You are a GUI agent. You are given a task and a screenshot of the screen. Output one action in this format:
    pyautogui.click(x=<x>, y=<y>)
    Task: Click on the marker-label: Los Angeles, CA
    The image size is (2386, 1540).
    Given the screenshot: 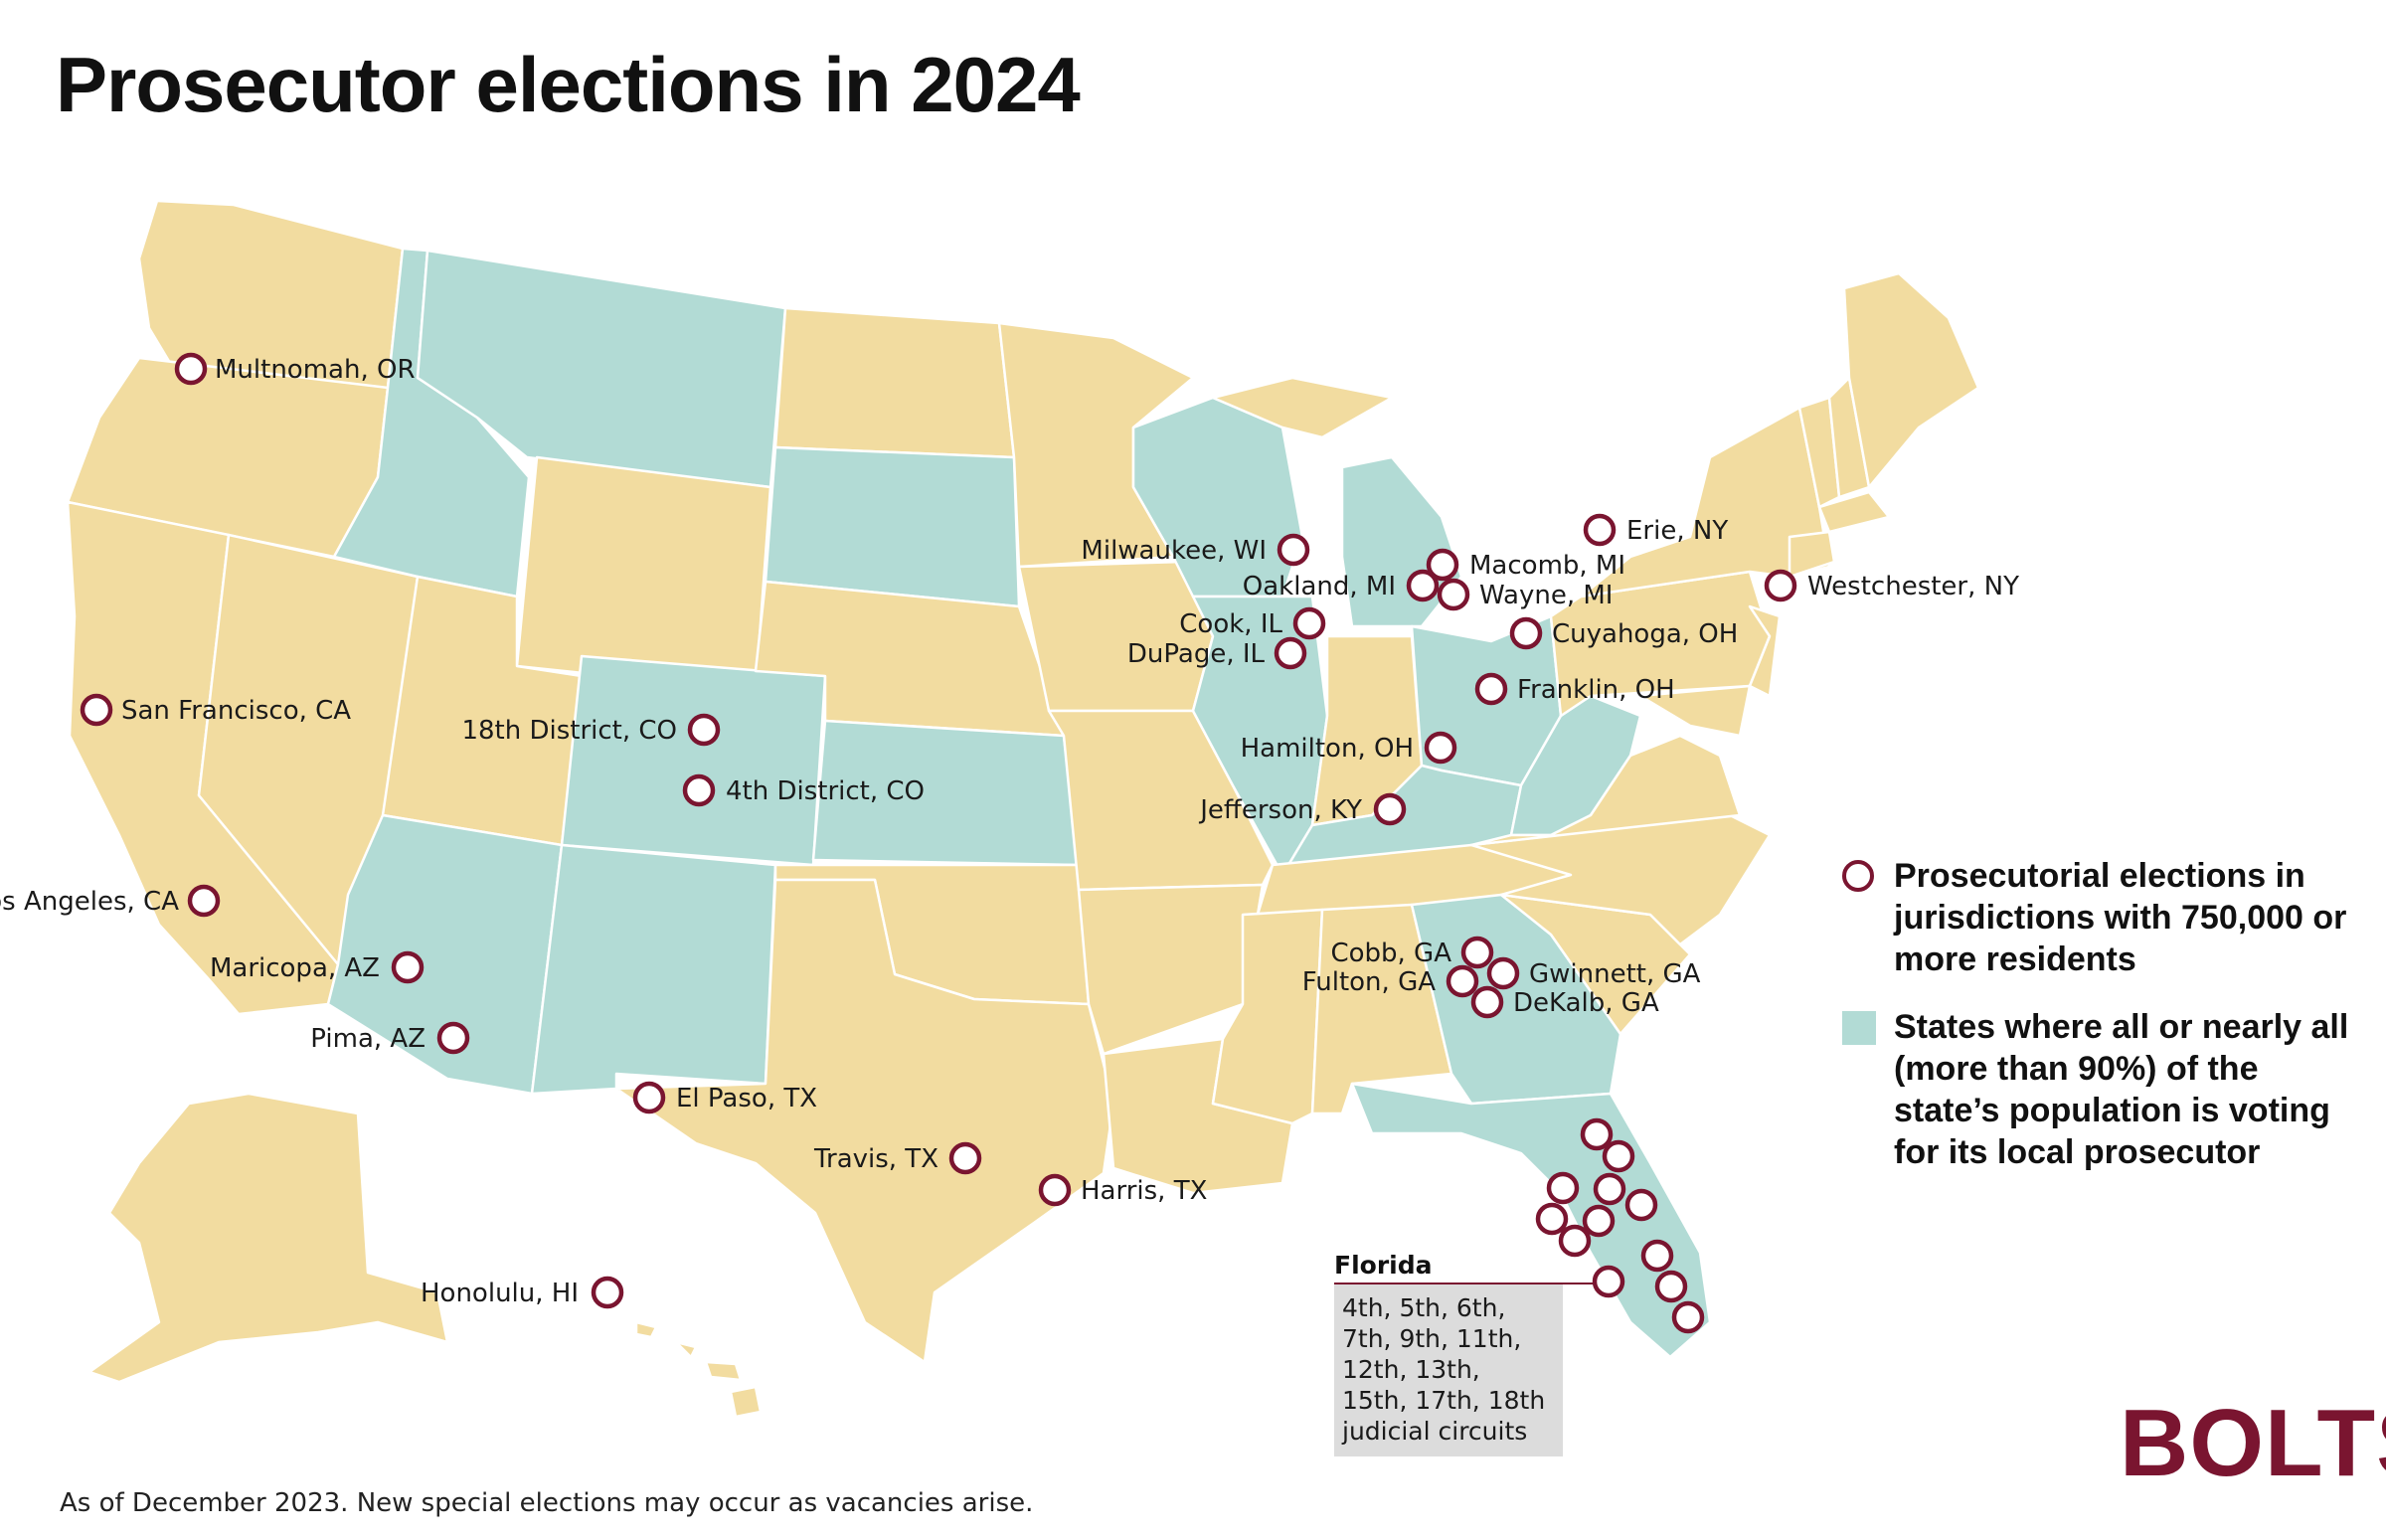 What is the action you would take?
    pyautogui.click(x=89, y=902)
    